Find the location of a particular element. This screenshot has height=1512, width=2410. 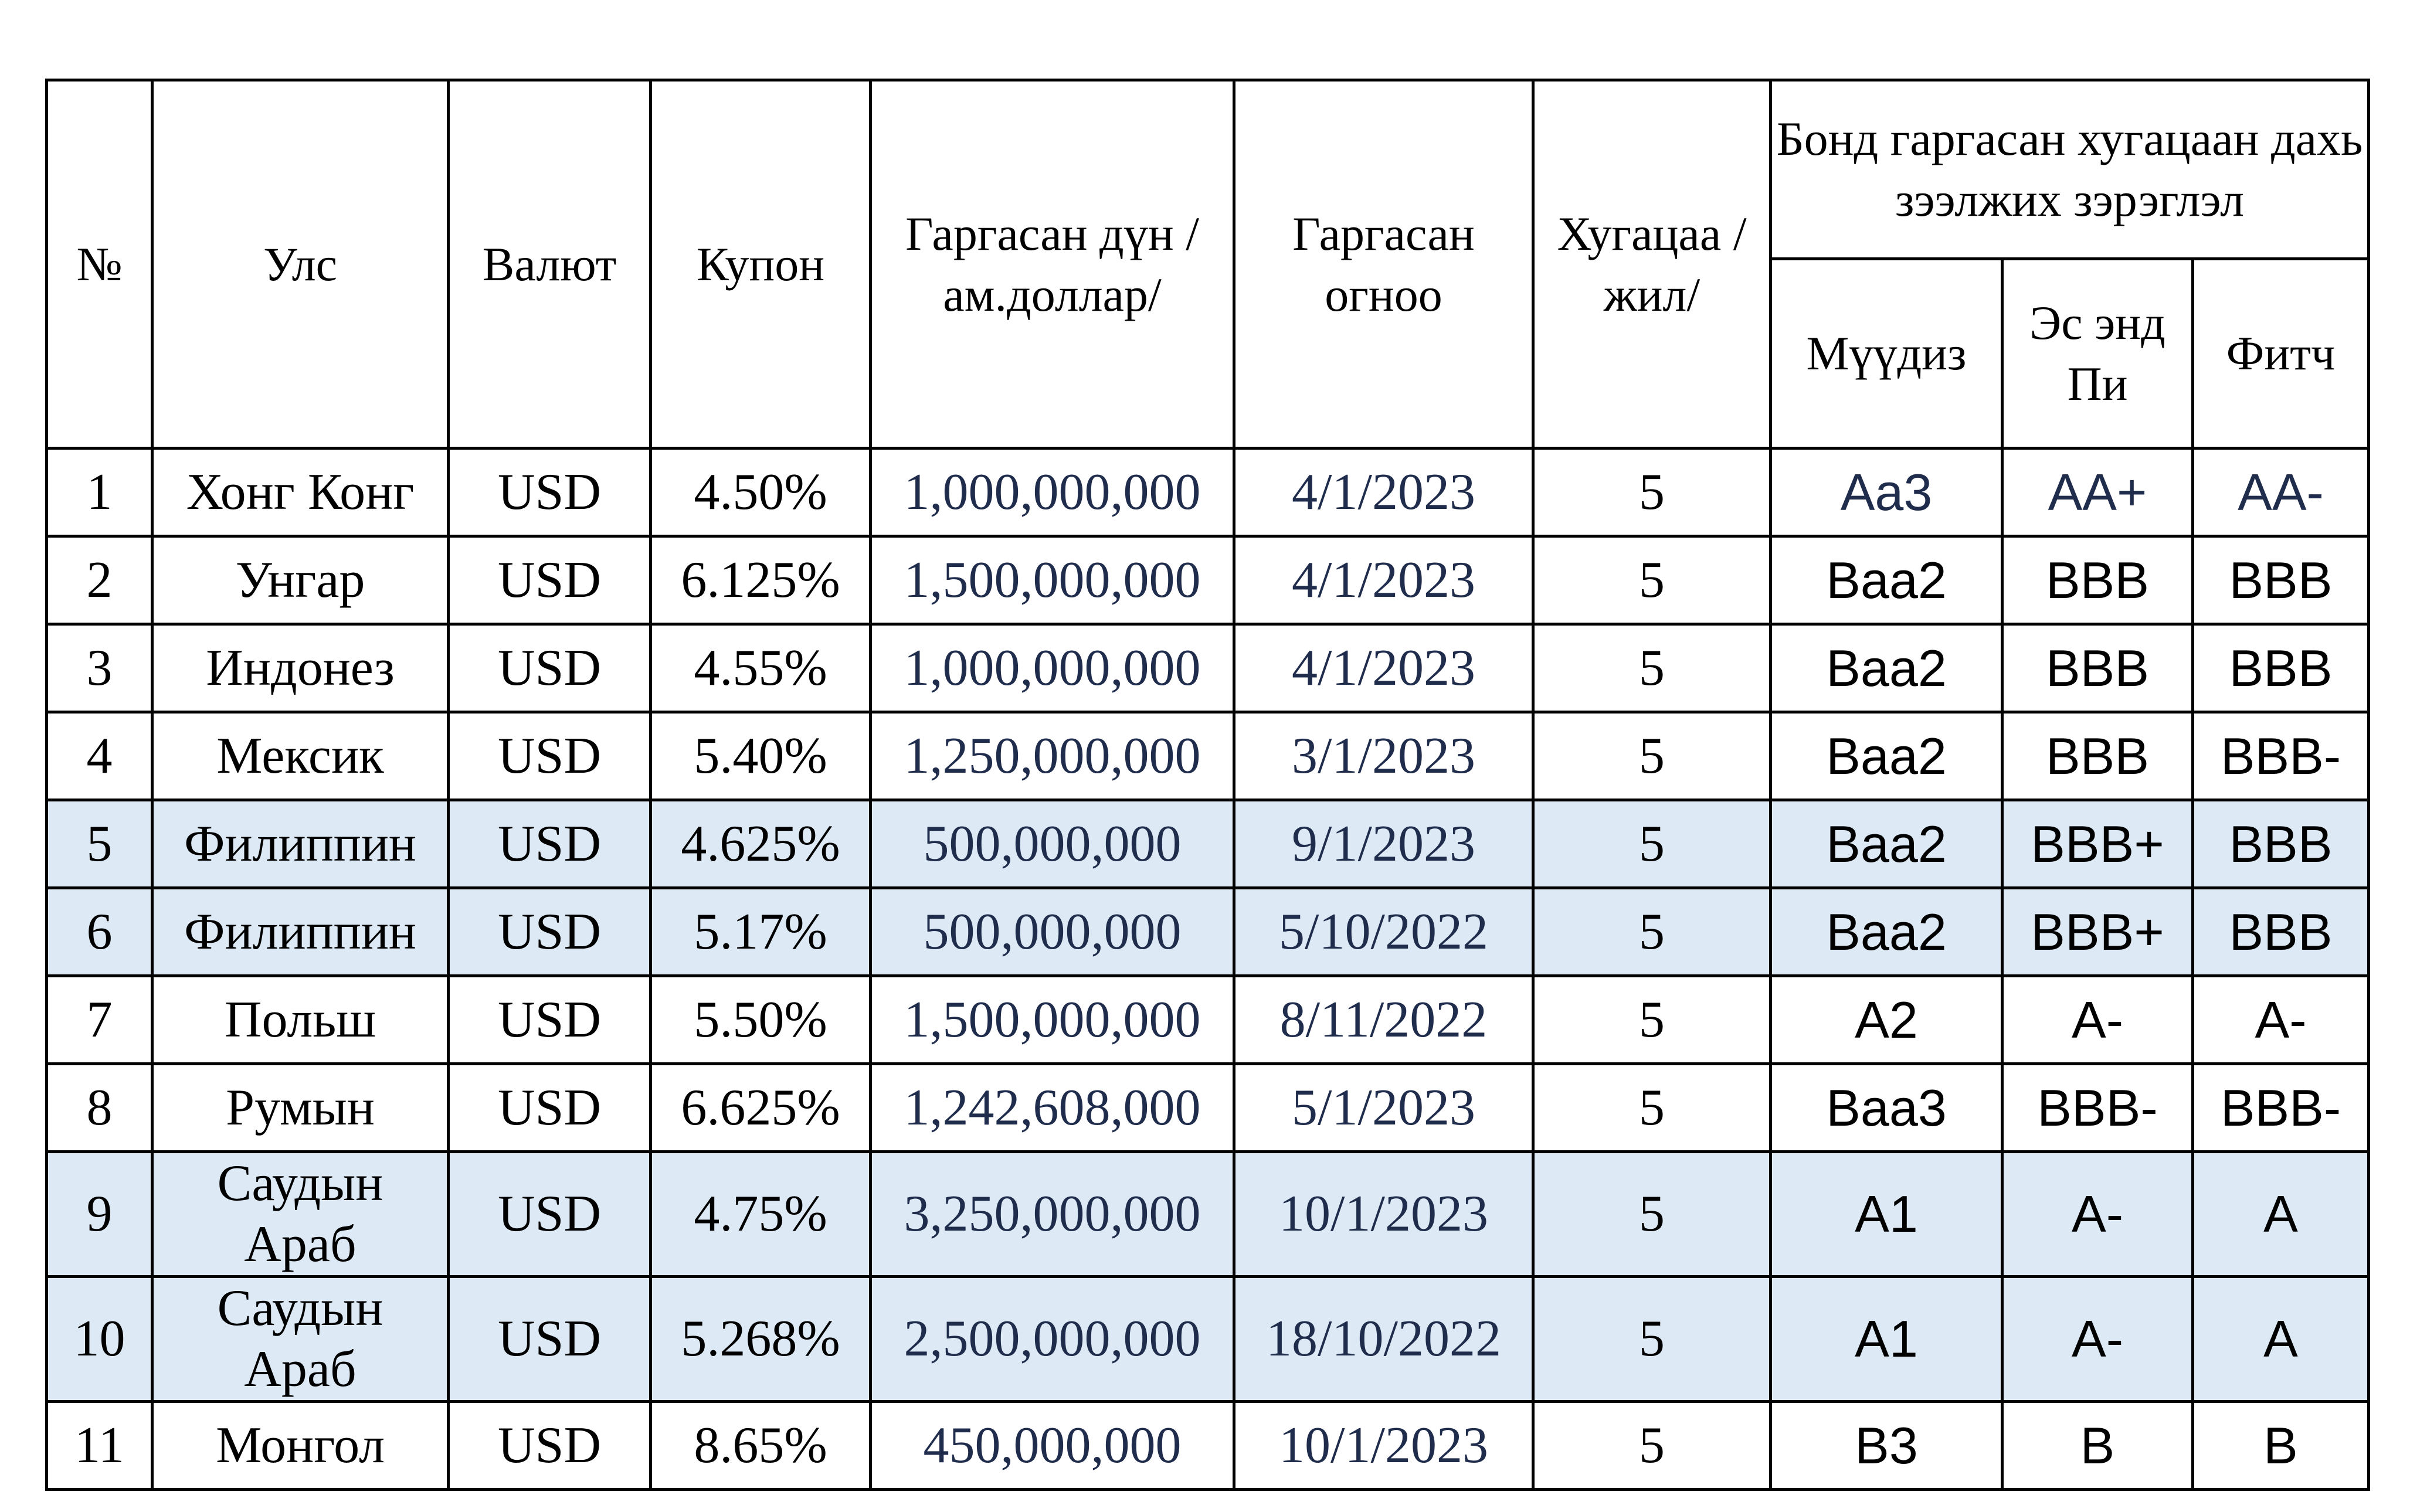

cell-country: Унгар is located at coordinates (300, 580).